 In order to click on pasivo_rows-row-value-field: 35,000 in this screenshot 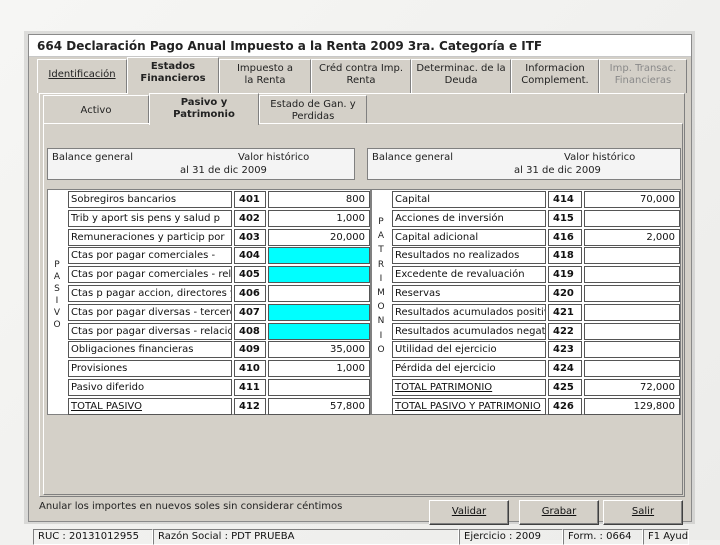, I will do `click(319, 350)`.